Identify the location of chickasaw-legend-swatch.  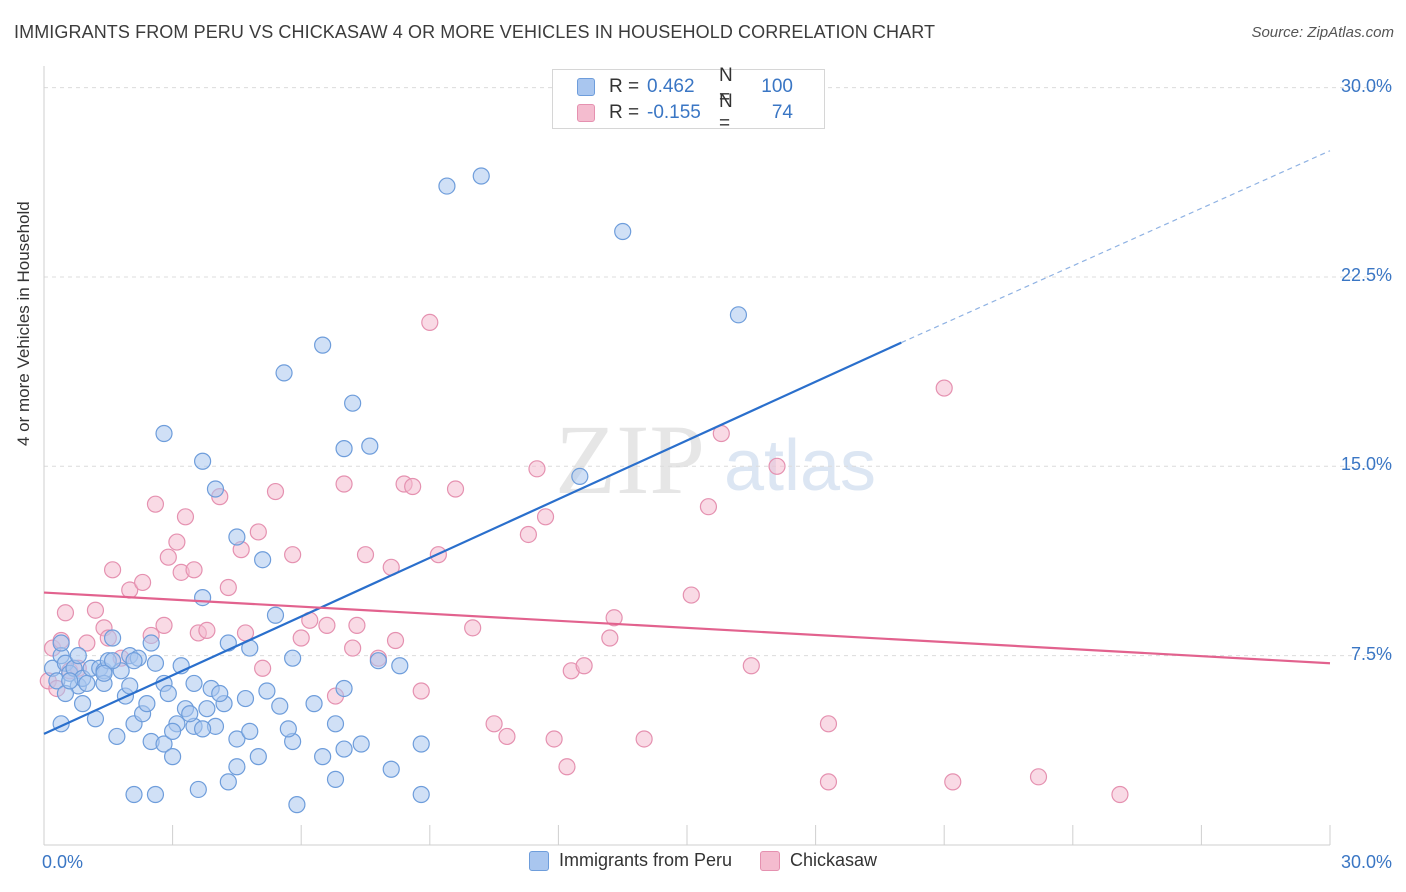
(770, 860).